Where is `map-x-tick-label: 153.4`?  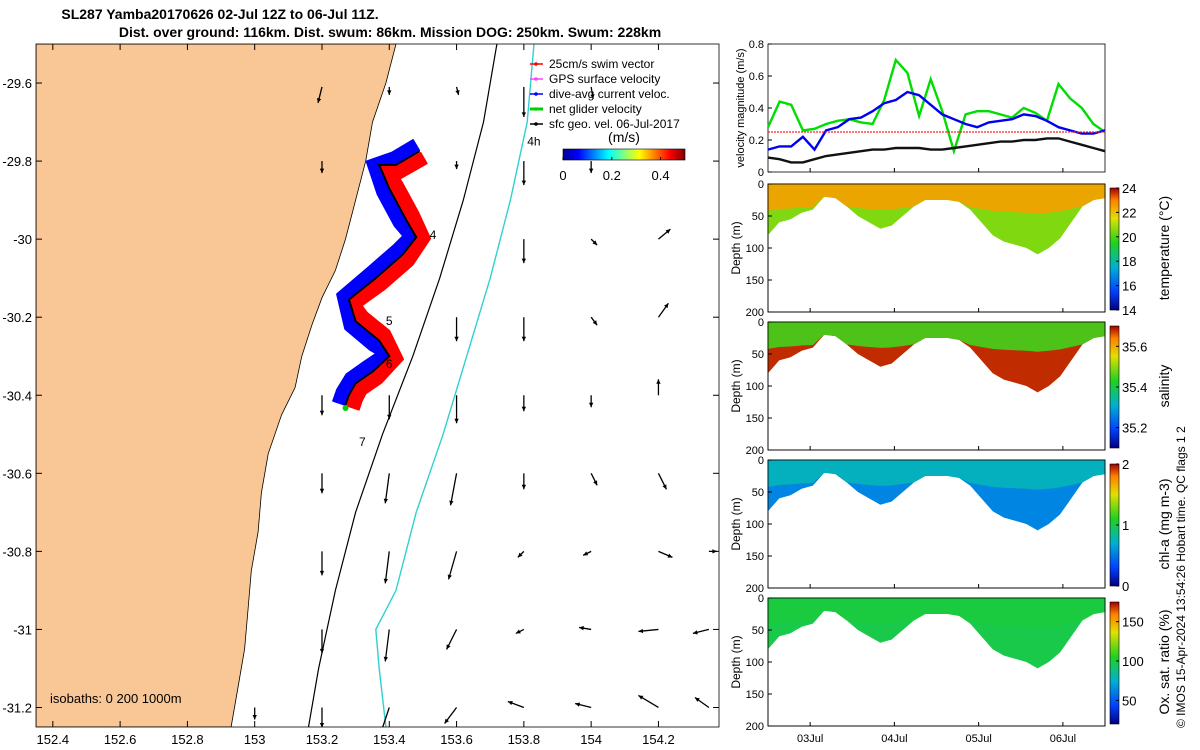 map-x-tick-label: 153.4 is located at coordinates (389, 739).